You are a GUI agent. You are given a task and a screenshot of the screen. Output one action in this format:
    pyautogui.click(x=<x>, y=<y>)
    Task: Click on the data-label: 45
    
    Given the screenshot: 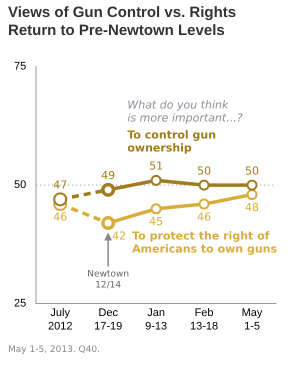 What is the action you would take?
    pyautogui.click(x=156, y=221)
    